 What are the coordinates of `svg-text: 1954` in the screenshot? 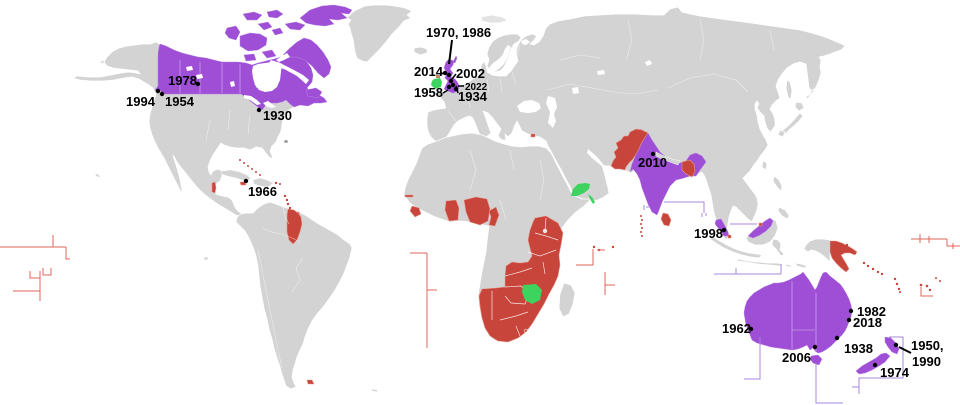 It's located at (180, 101).